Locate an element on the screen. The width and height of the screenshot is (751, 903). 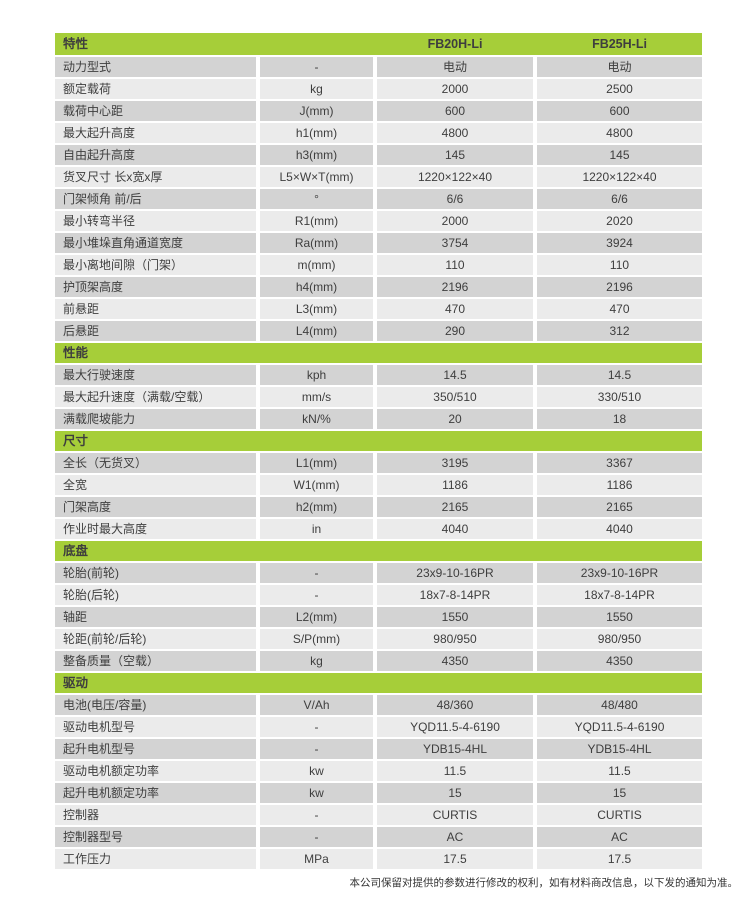
row-label: 整备质量（空载） is located at coordinates (155, 661).